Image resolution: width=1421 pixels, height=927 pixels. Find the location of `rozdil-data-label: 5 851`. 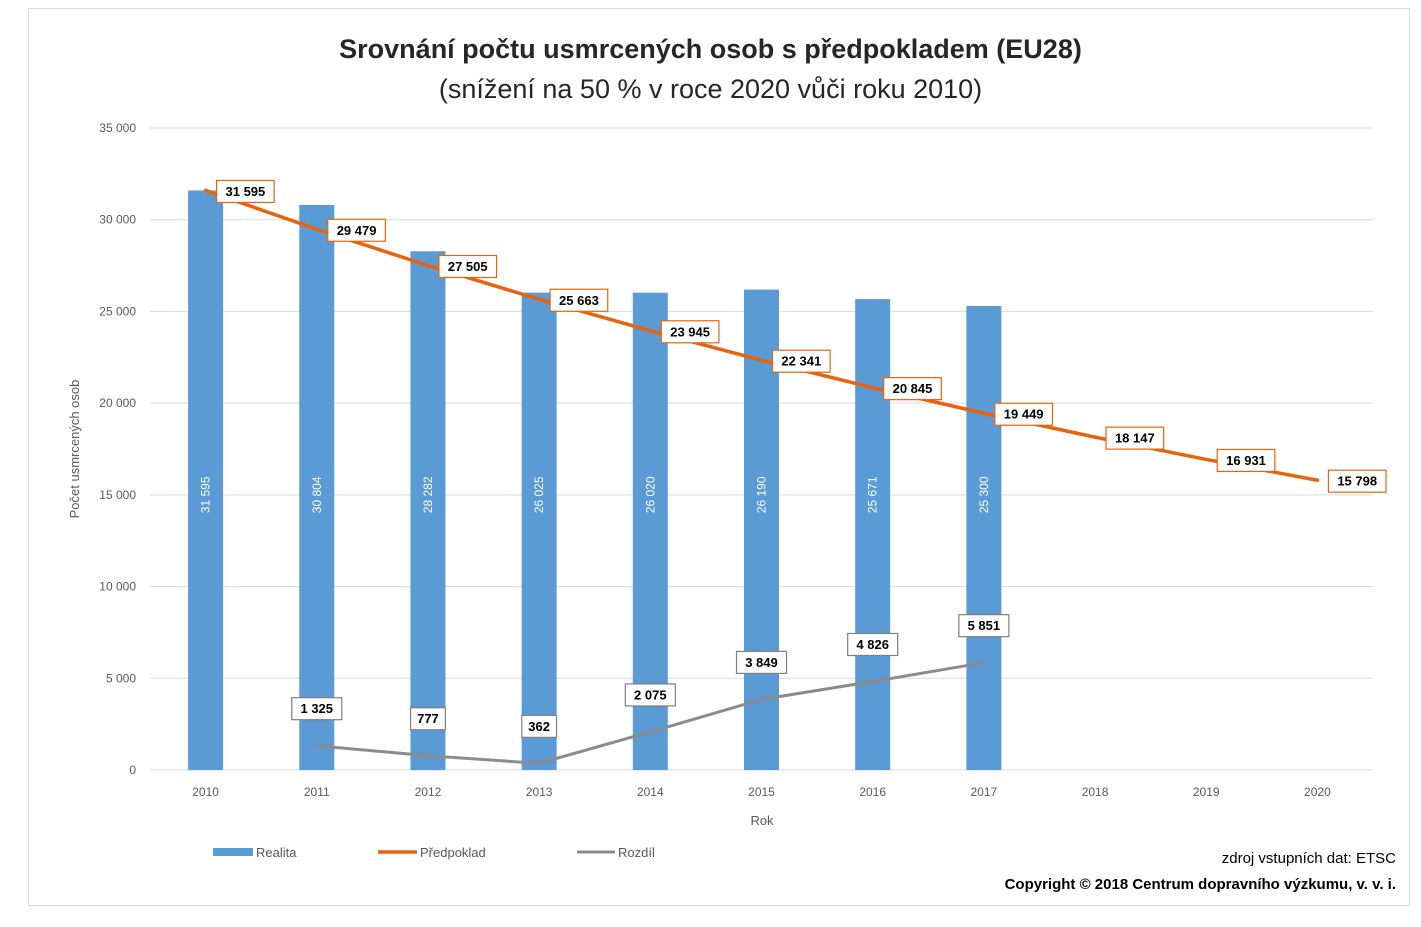

rozdil-data-label: 5 851 is located at coordinates (984, 625).